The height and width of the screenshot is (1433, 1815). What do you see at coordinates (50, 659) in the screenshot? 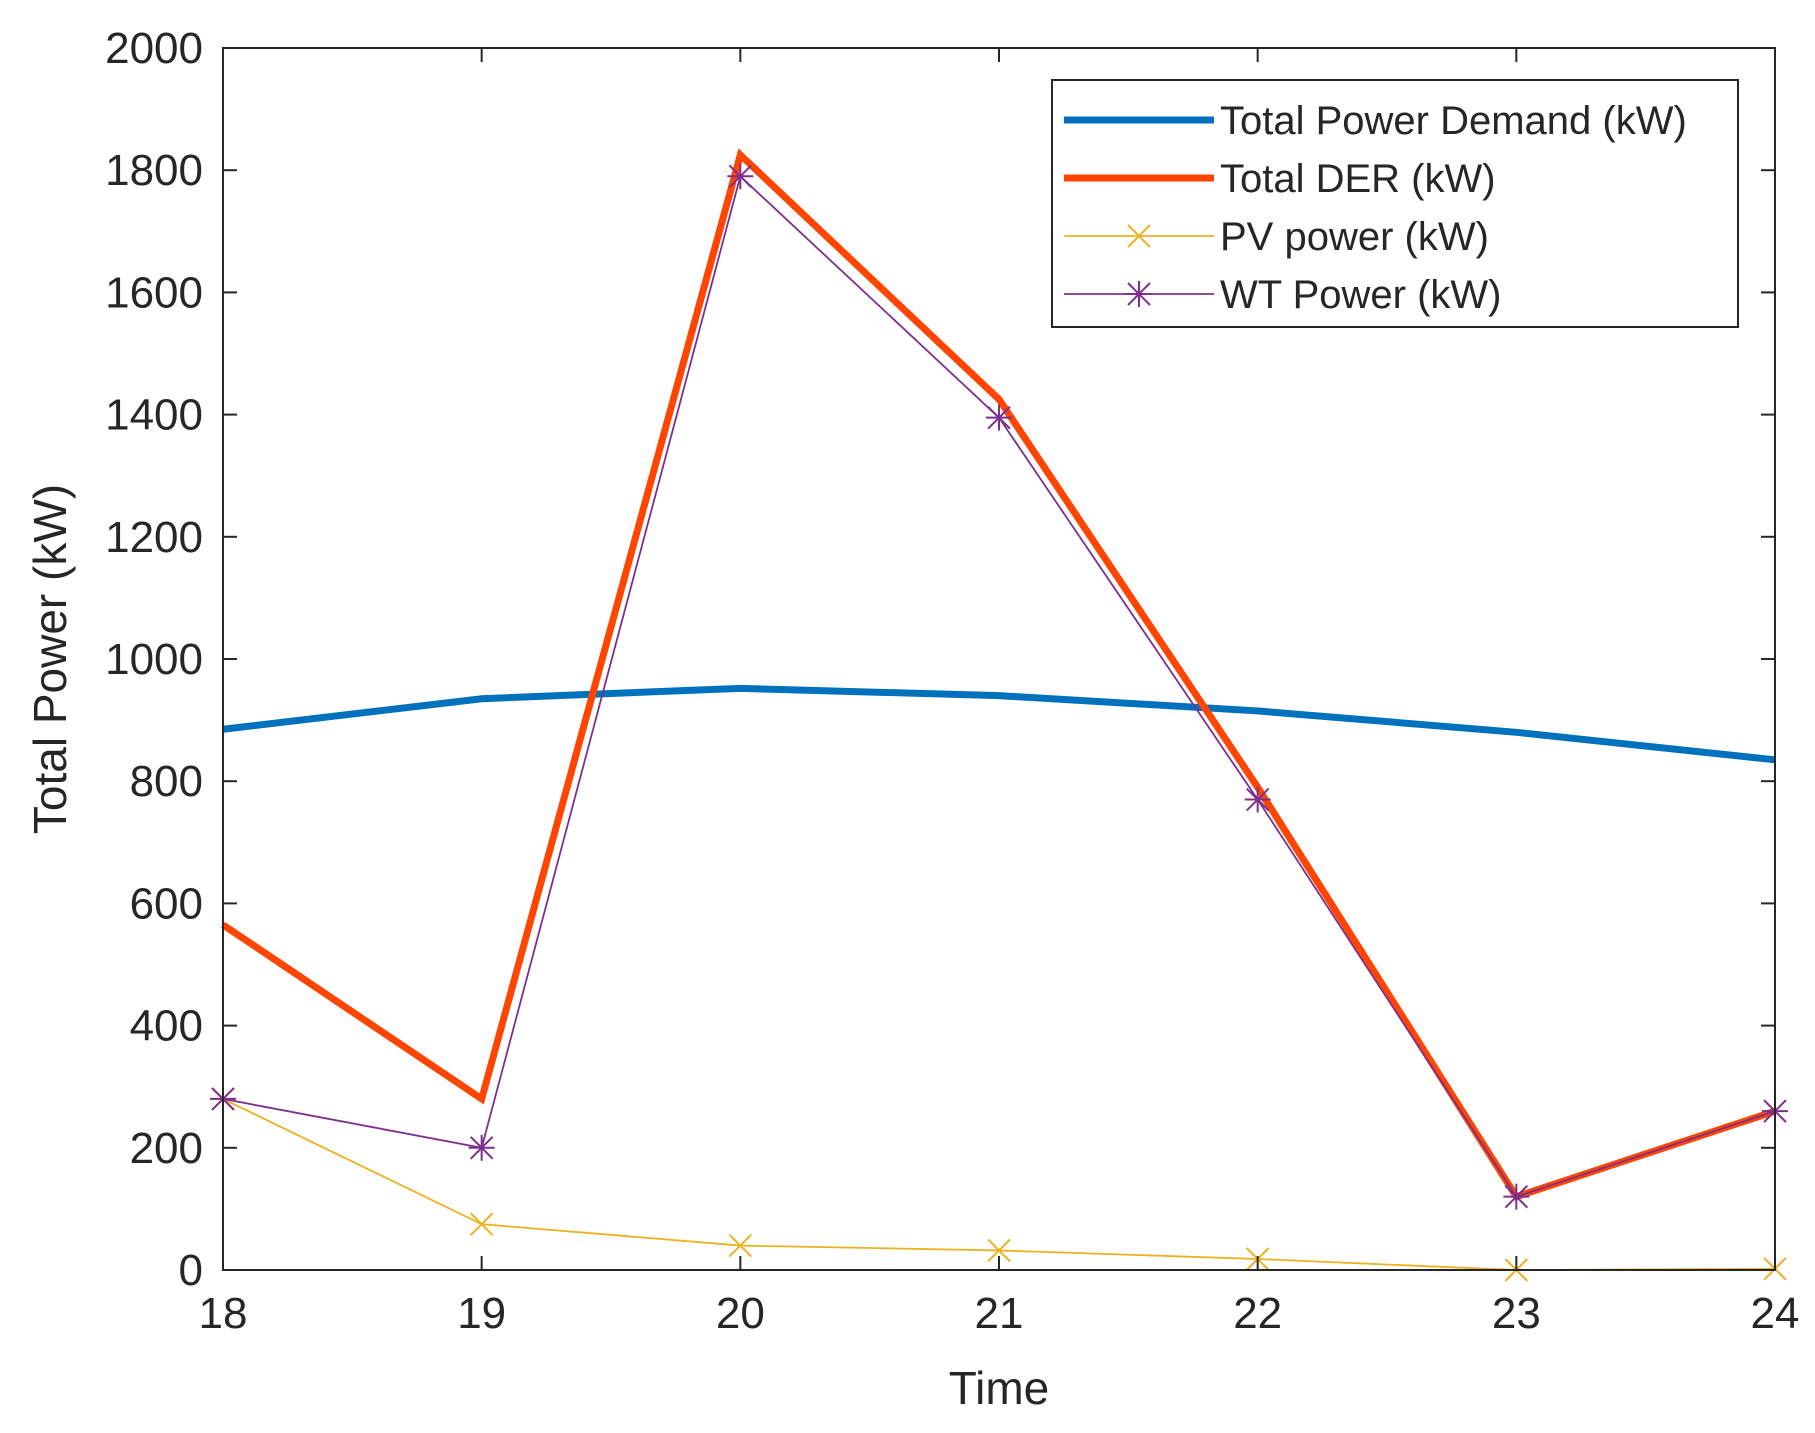
I see `y-axis-title: Total Power (kW)` at bounding box center [50, 659].